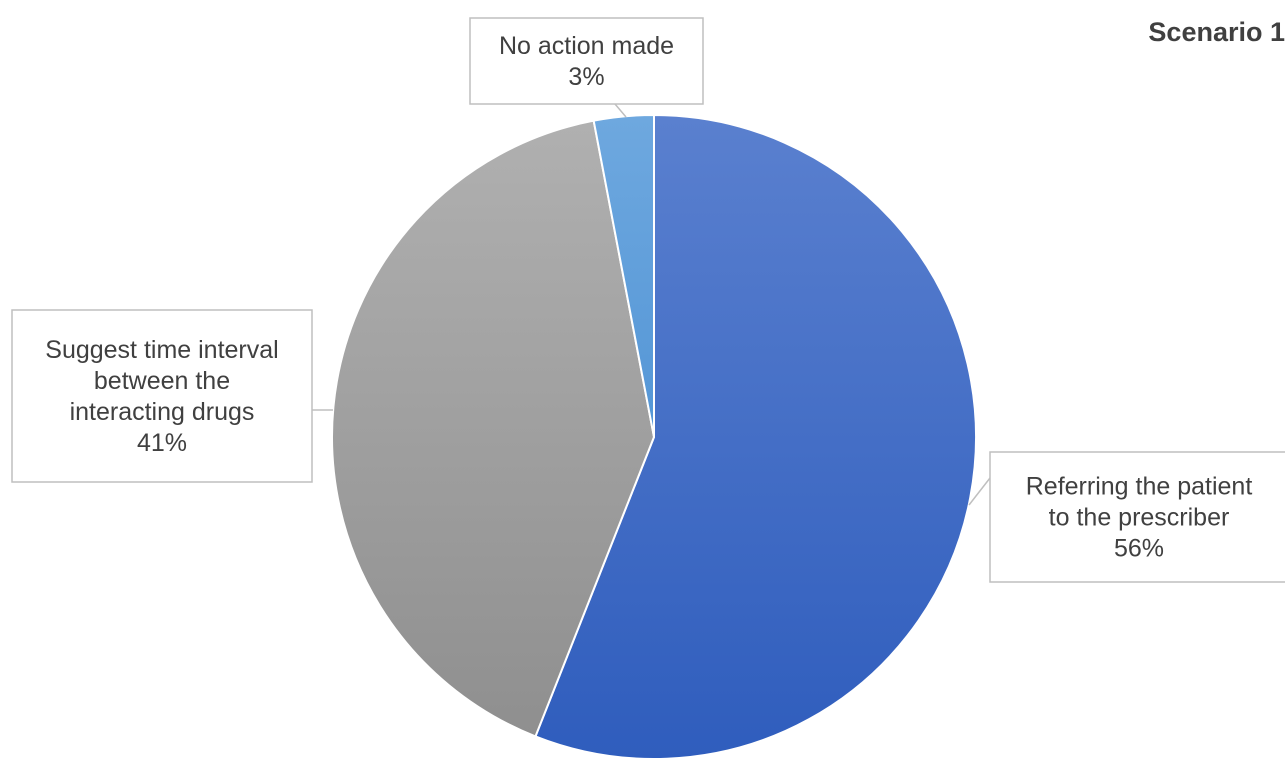  I want to click on data-label-value: 56%, so click(1139, 549).